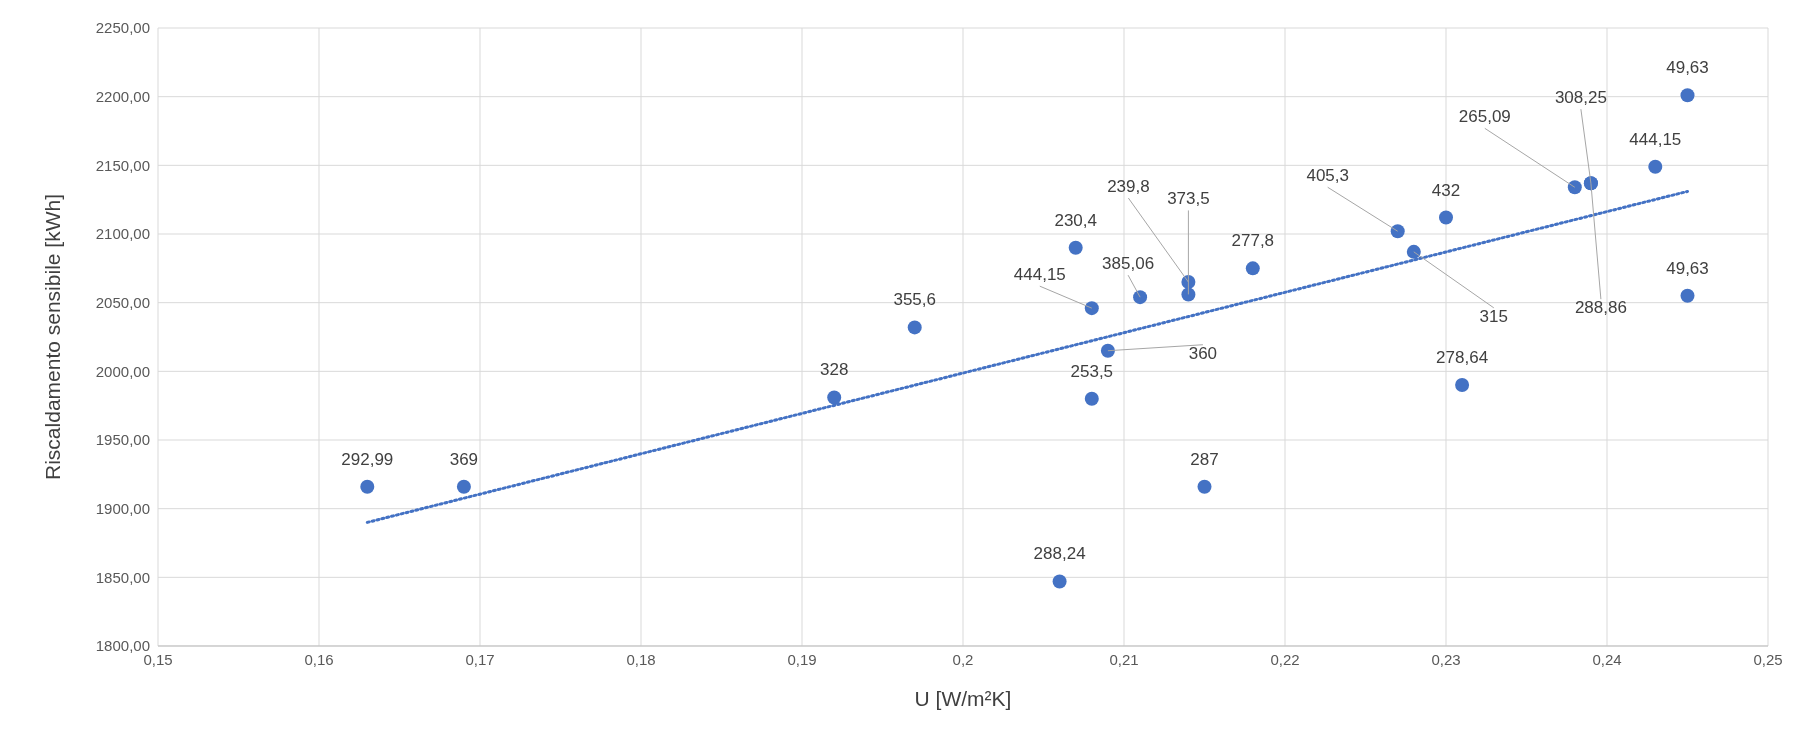  I want to click on annotation: 432, so click(1446, 190).